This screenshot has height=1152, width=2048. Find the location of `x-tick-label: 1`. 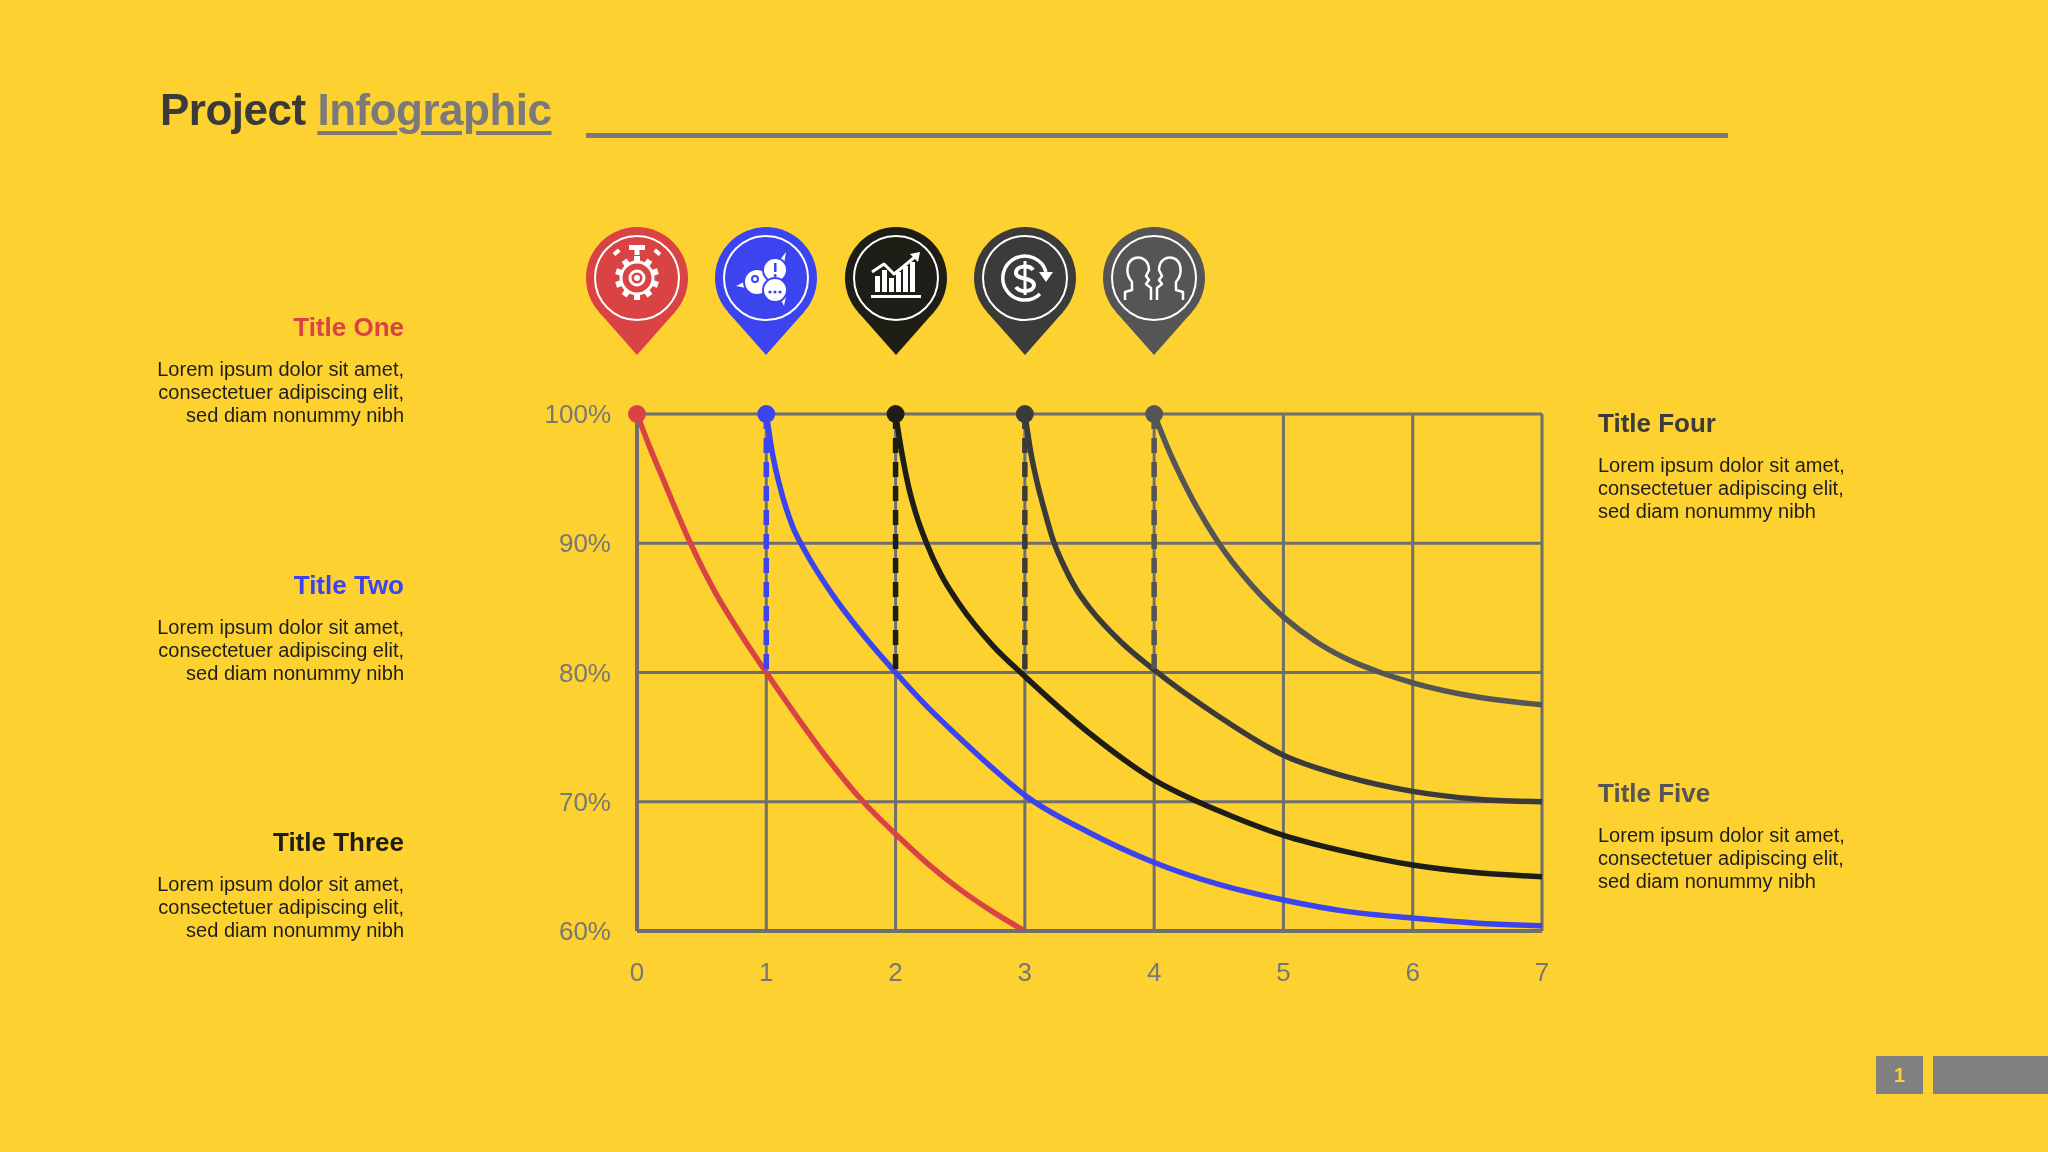

x-tick-label: 1 is located at coordinates (766, 972).